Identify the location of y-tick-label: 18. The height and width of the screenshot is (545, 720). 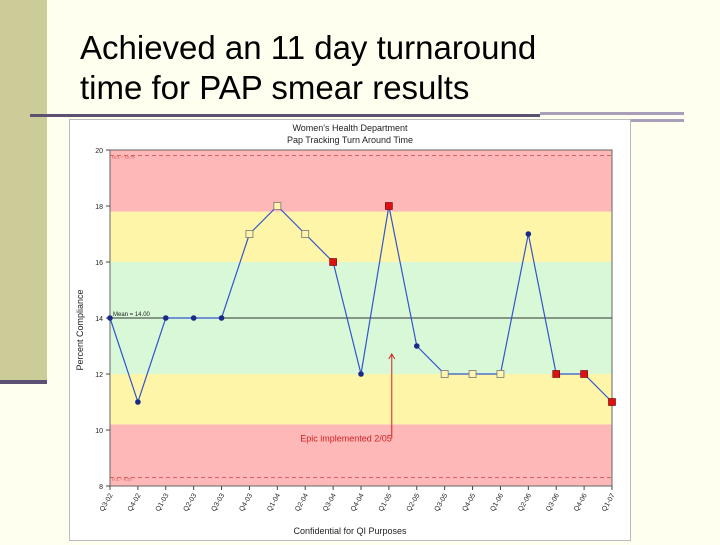
(99, 207).